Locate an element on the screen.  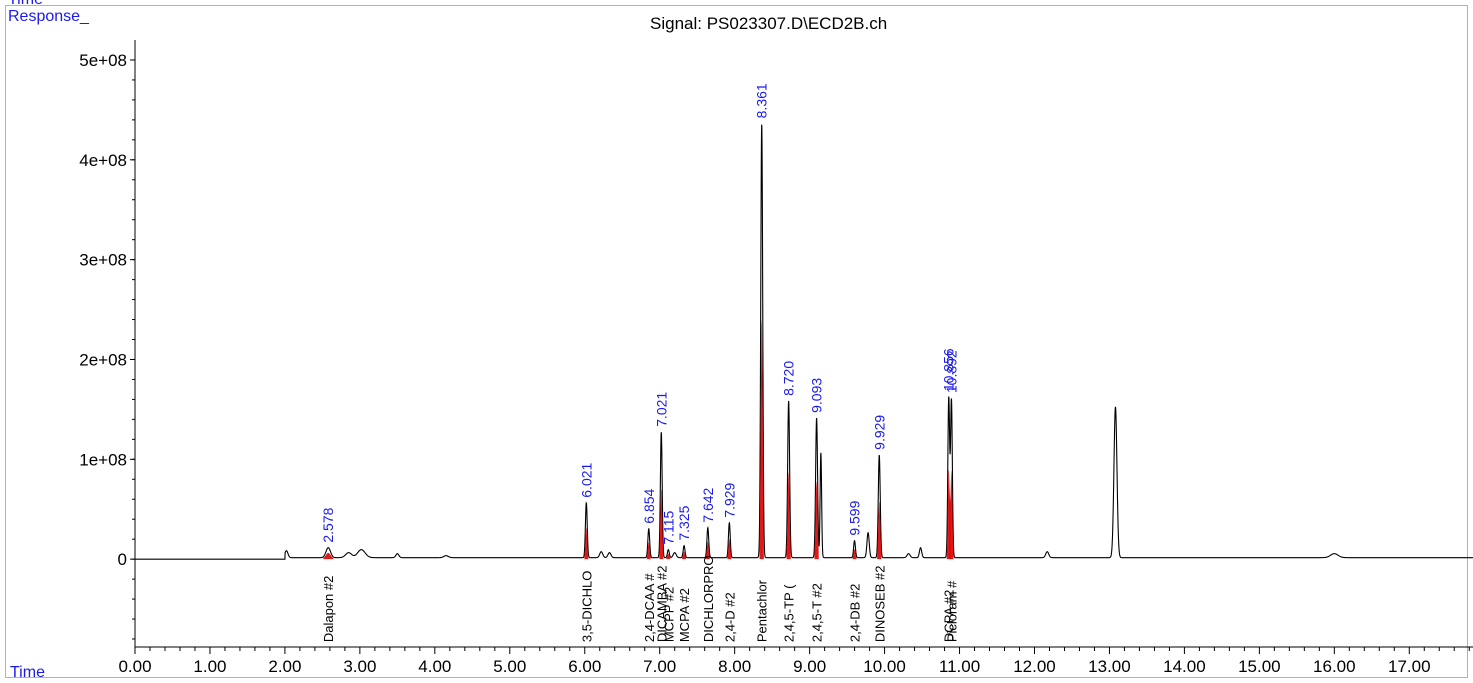
compound-label: 2,4,5-TP ( is located at coordinates (789, 613).